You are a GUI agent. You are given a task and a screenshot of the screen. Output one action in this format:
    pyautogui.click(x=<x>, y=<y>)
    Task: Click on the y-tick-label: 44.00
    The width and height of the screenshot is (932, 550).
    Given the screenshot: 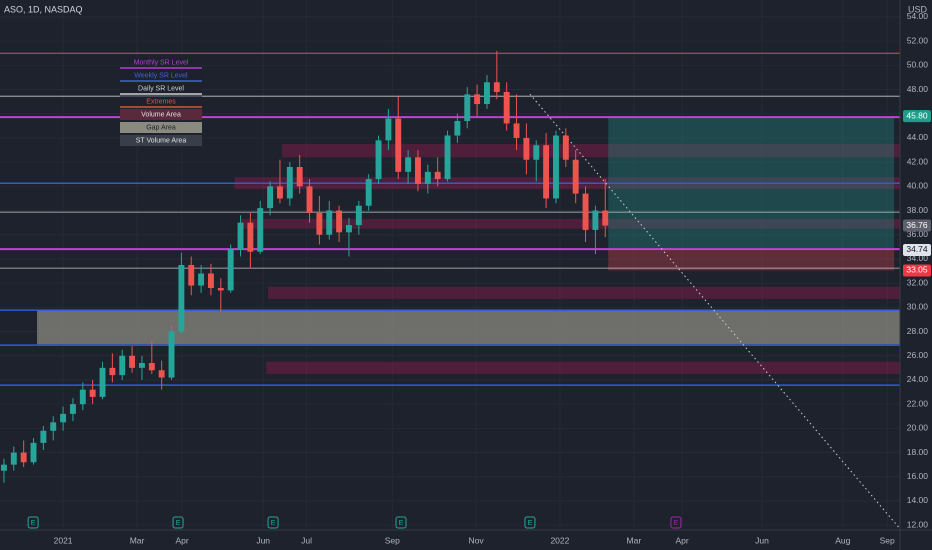 What is the action you would take?
    pyautogui.click(x=918, y=137)
    